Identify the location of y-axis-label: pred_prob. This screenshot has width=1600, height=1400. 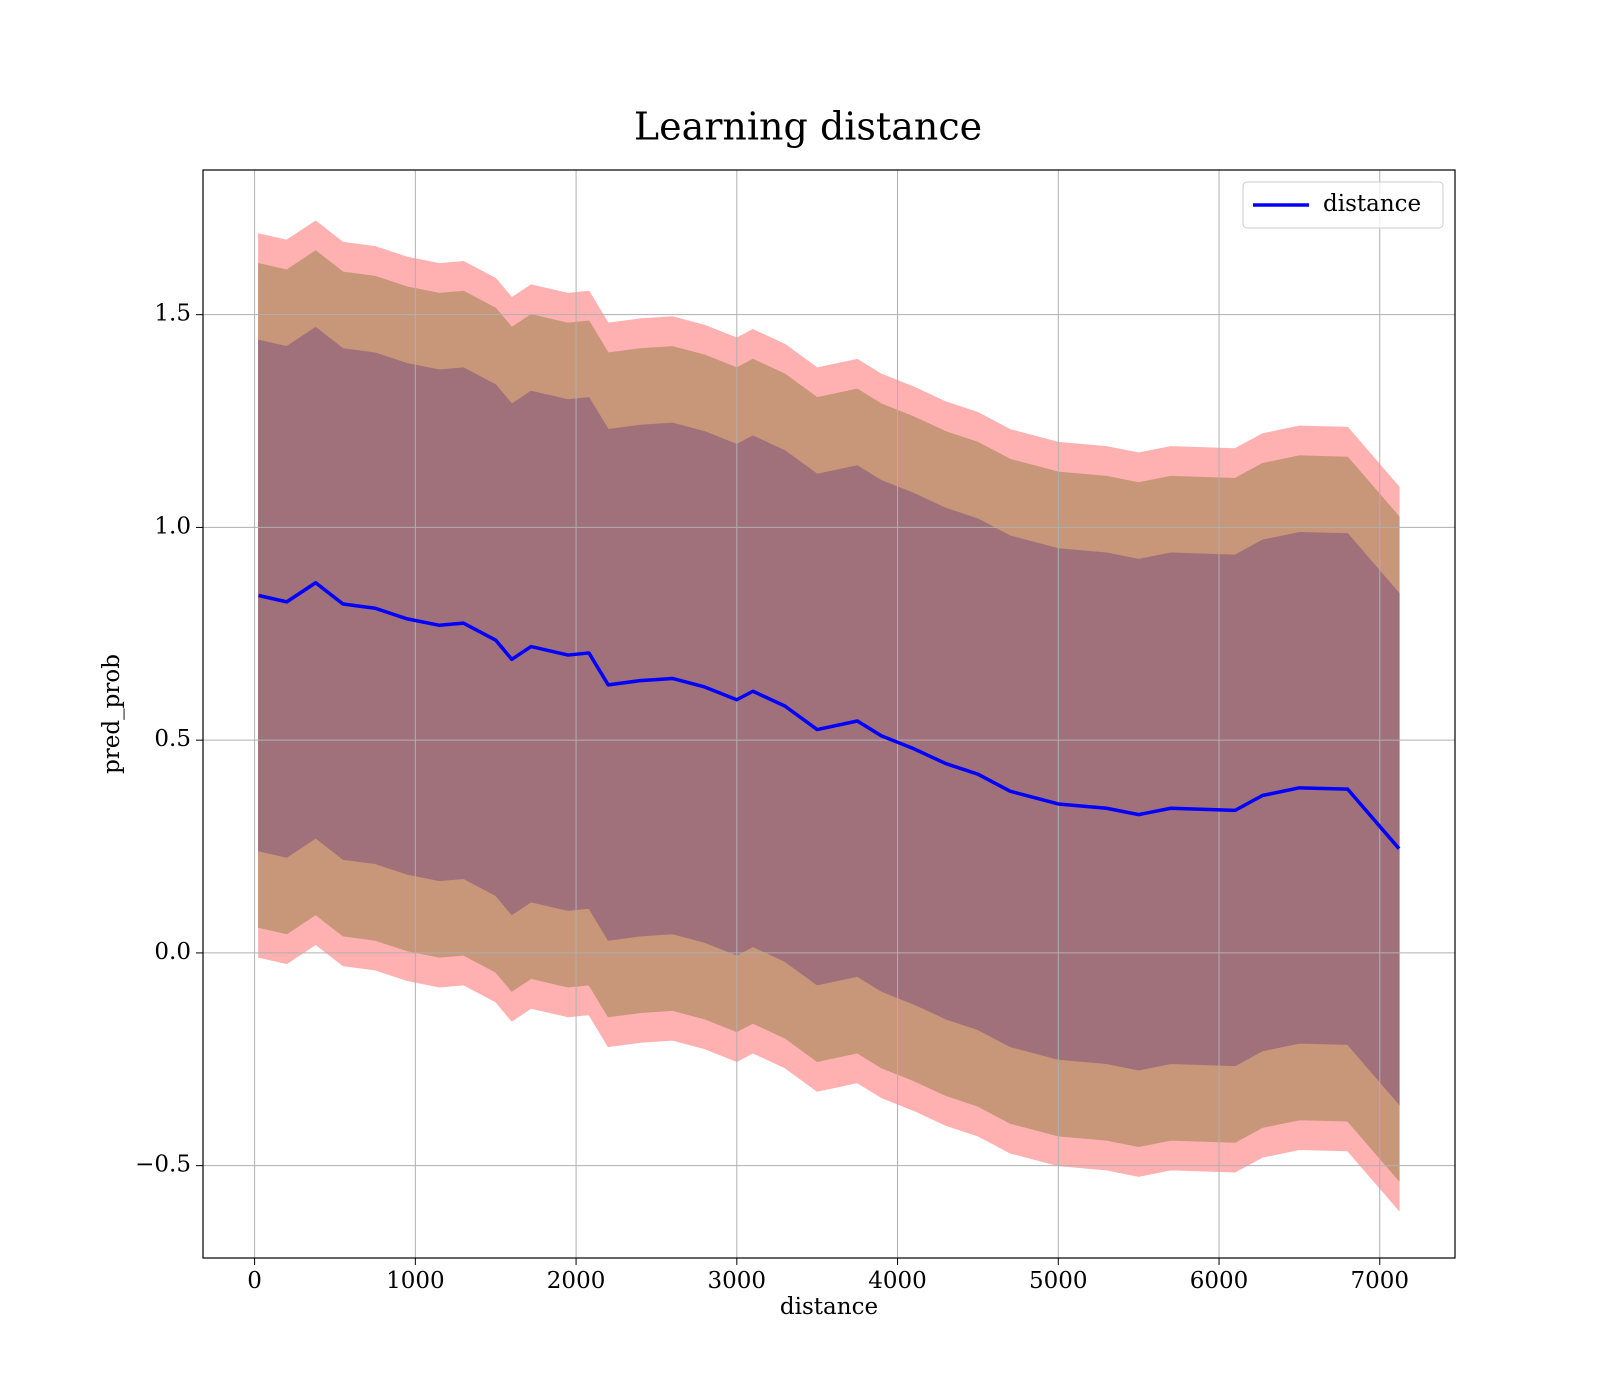
(112, 714).